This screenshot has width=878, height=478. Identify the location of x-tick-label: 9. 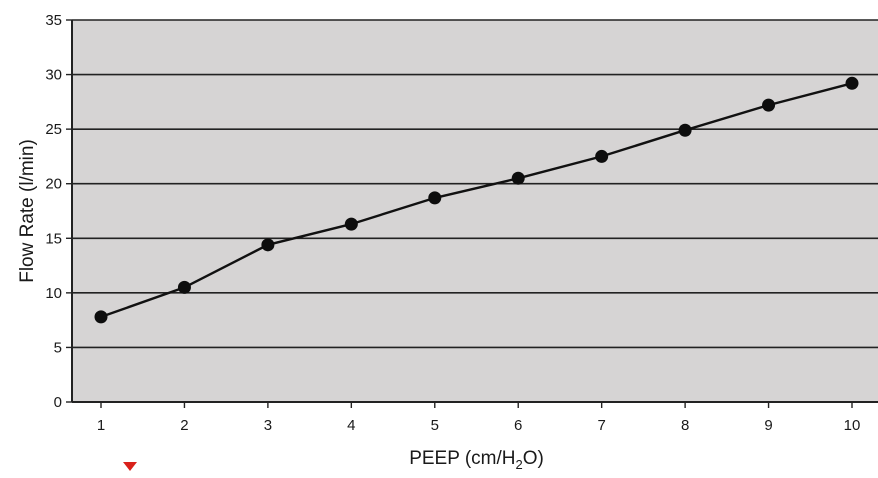
(768, 425).